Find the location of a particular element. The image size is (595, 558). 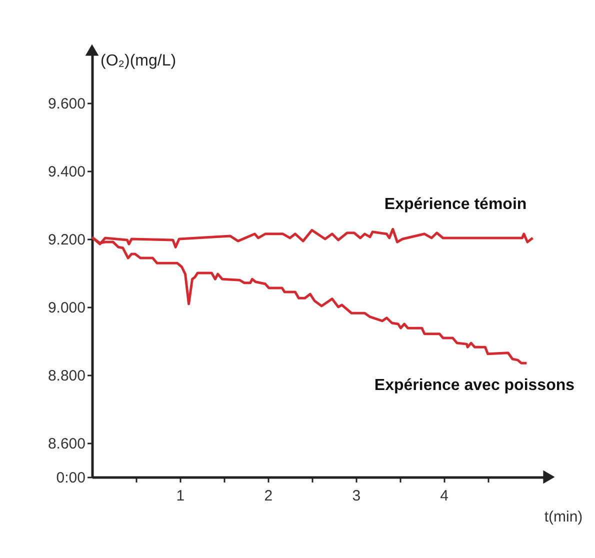

y-tick-label: 9.400 is located at coordinates (67, 172).